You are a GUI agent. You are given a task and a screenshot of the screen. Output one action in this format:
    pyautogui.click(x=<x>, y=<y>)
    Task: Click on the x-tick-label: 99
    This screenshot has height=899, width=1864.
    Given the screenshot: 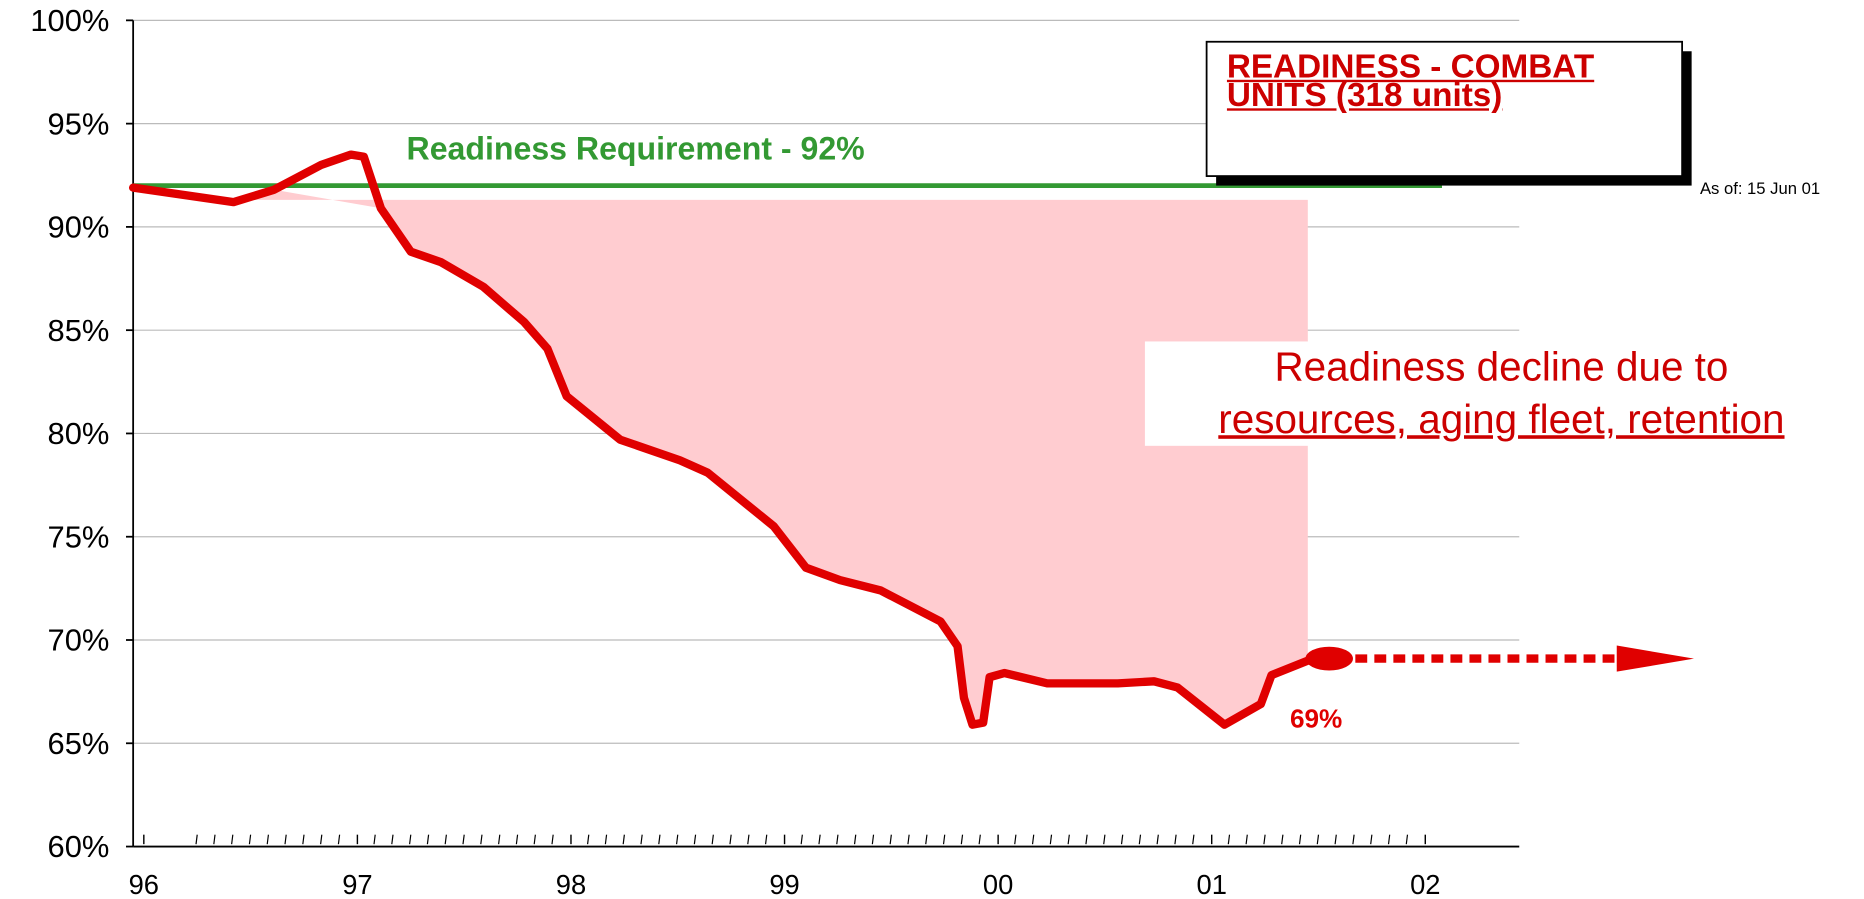 What is the action you would take?
    pyautogui.click(x=784, y=884)
    